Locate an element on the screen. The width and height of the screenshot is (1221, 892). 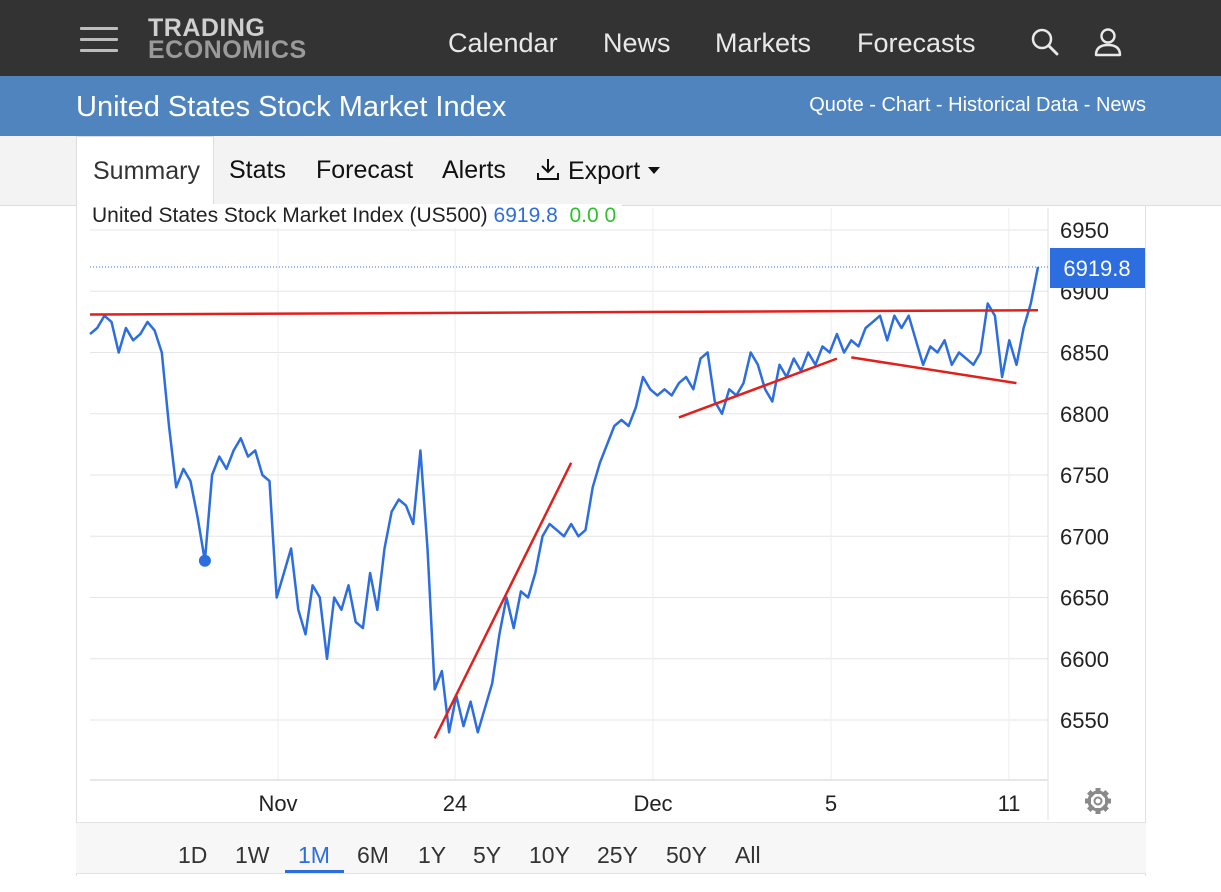
x-tick-label: 11 is located at coordinates (1009, 803).